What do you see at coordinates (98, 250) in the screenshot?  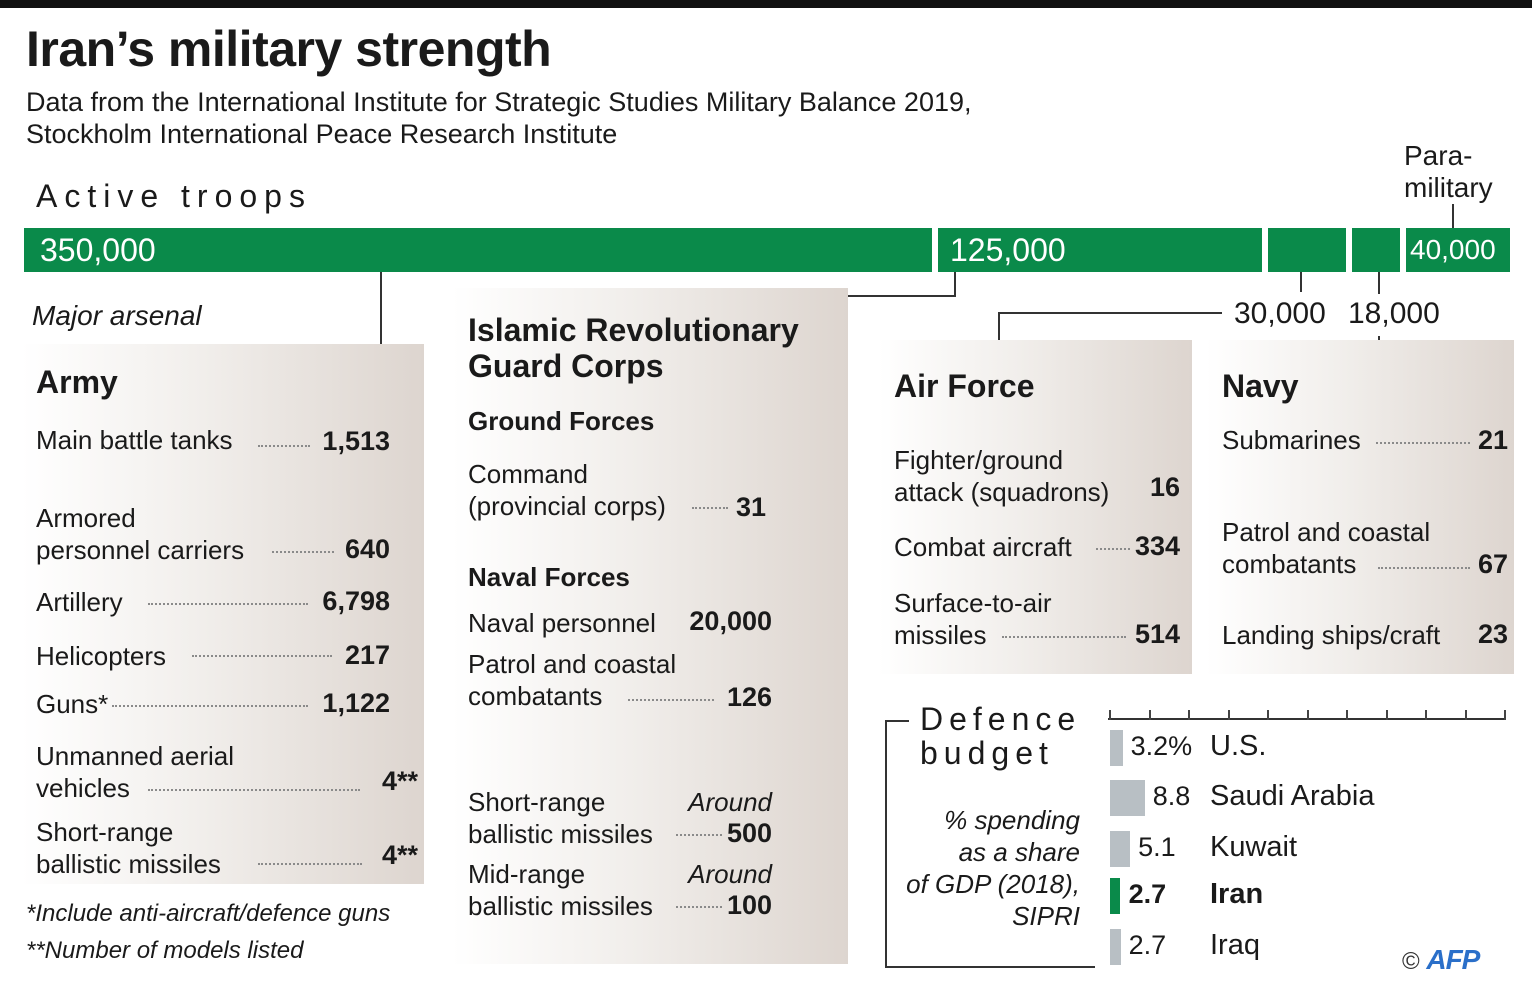 I see `bar-label-army: 350,000` at bounding box center [98, 250].